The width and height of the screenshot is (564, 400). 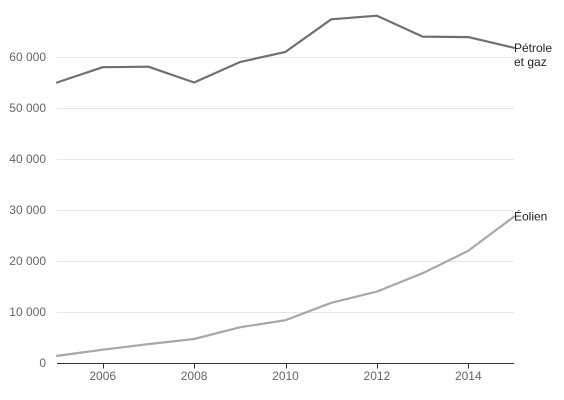 What do you see at coordinates (102, 376) in the screenshot?
I see `x-tick-label: 2006` at bounding box center [102, 376].